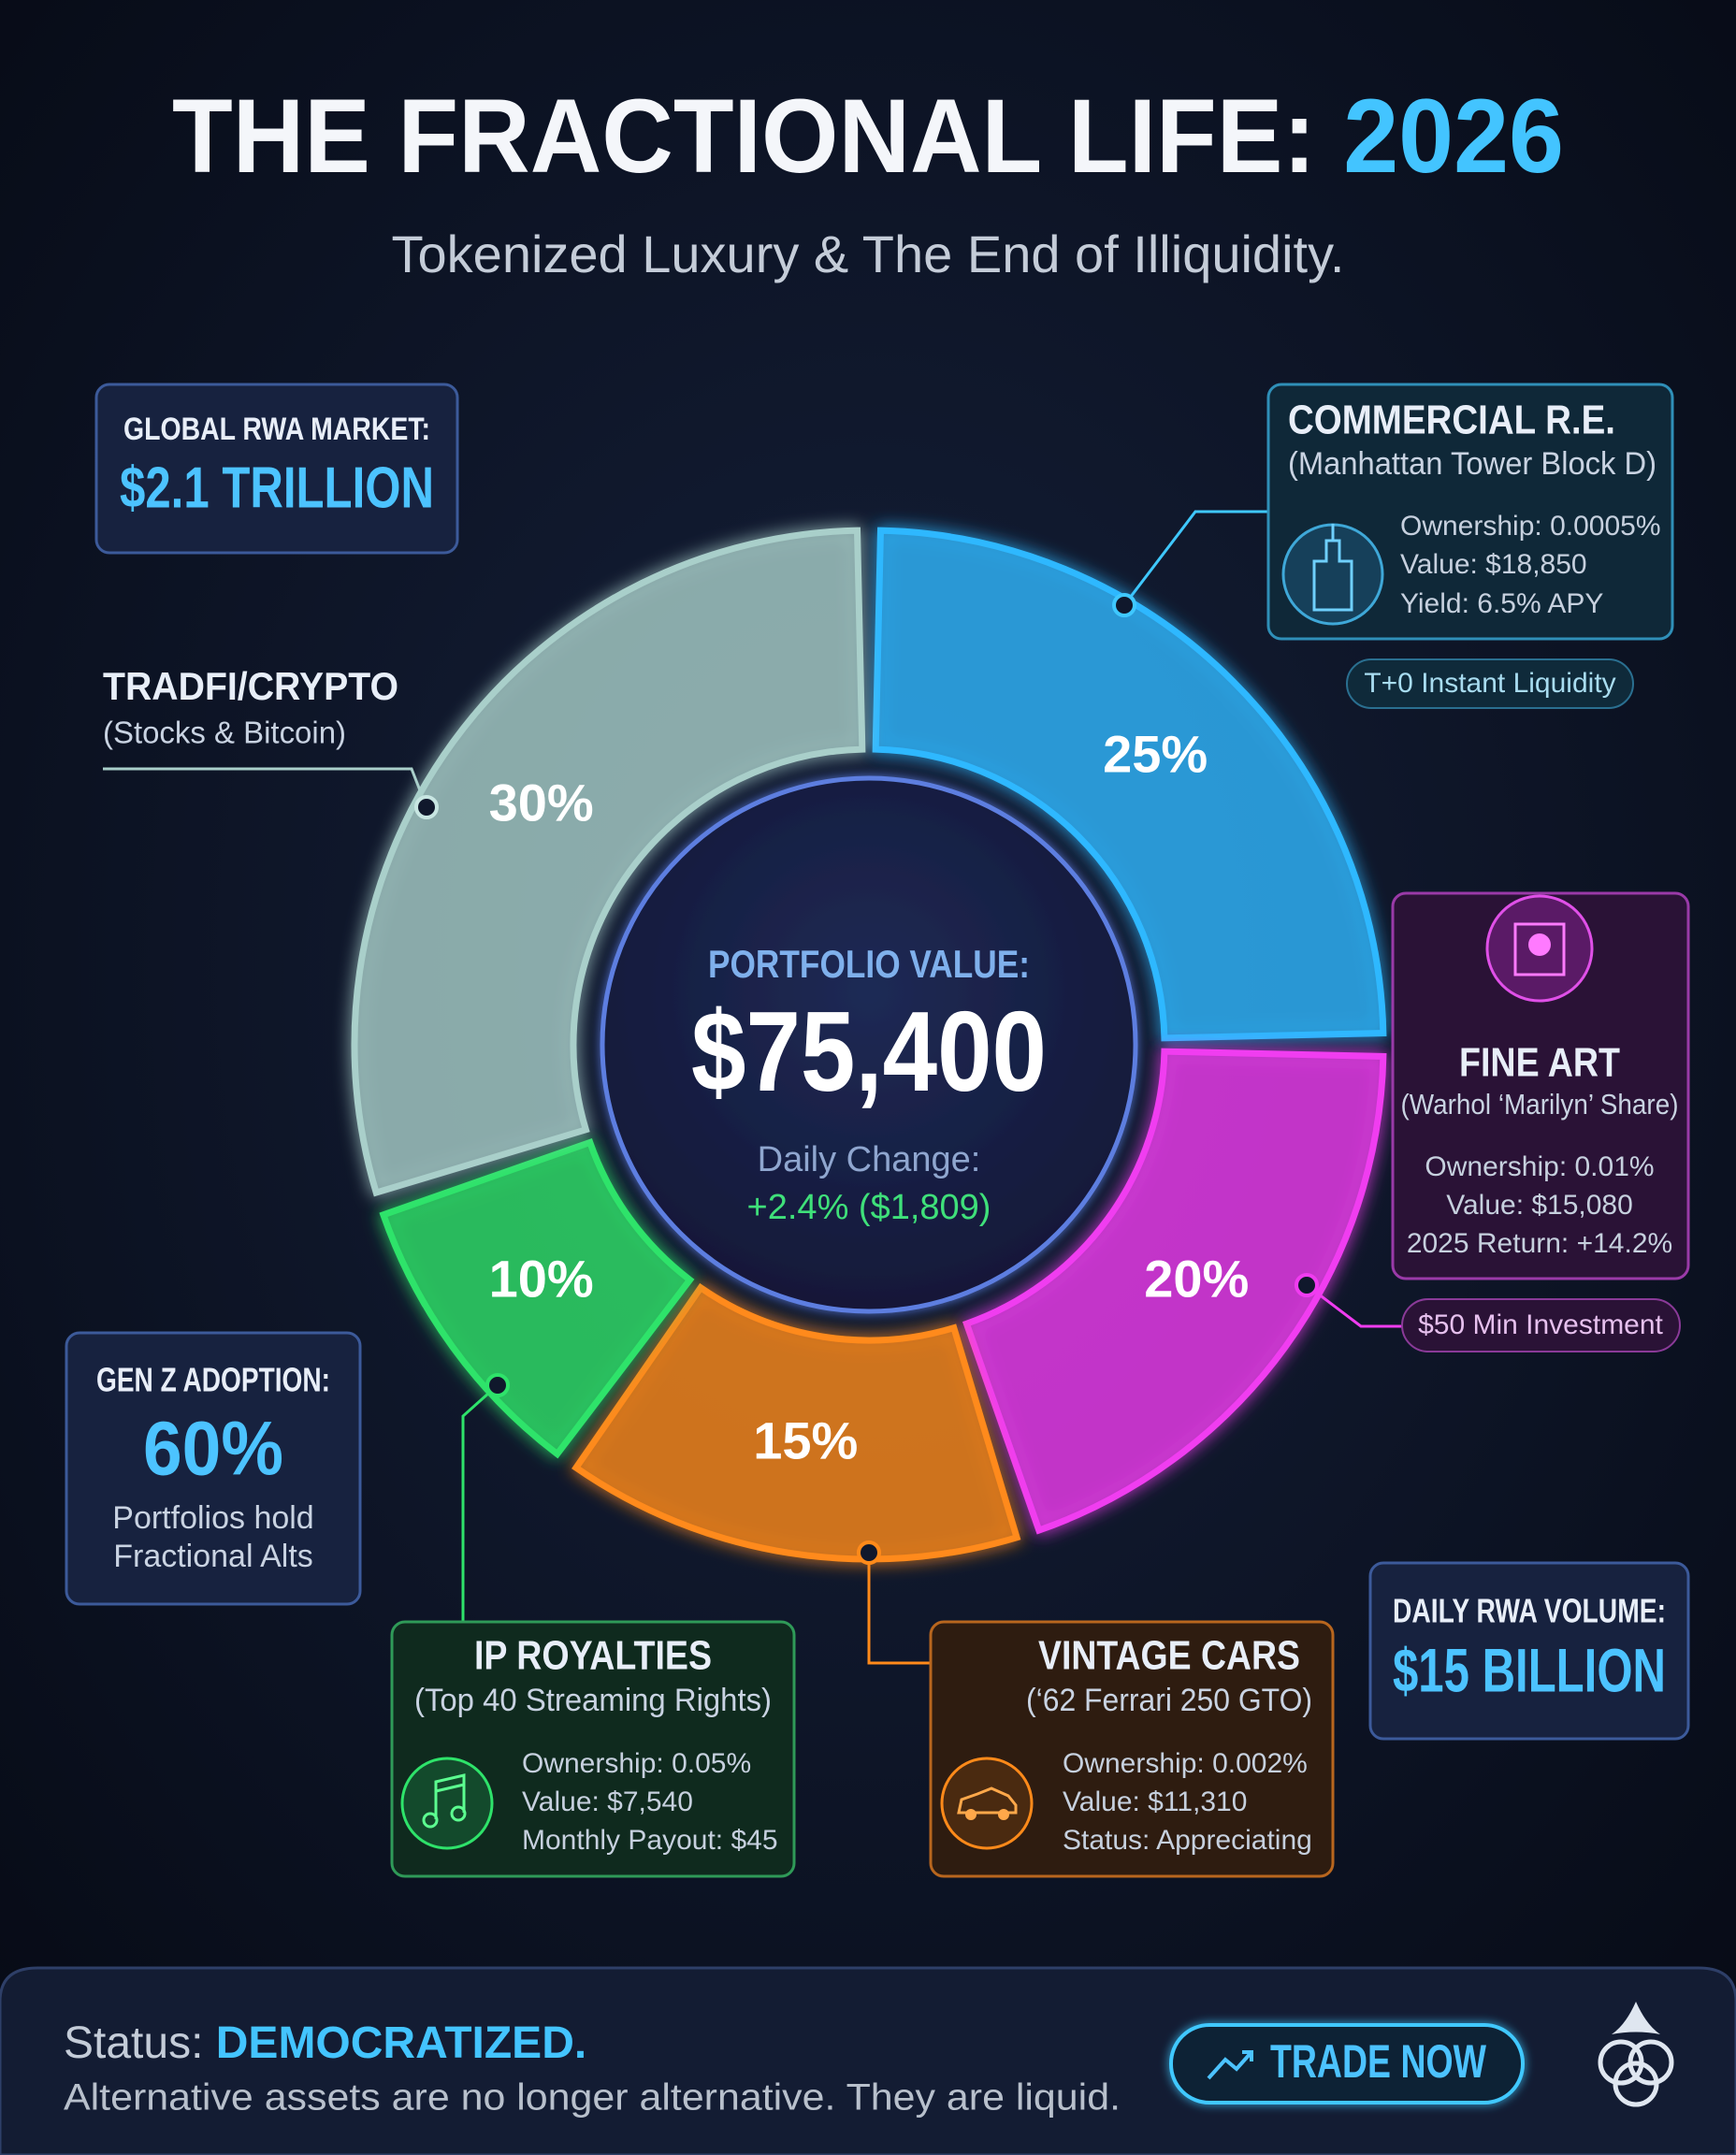 The height and width of the screenshot is (2155, 1736). I want to click on button-icon, so click(1230, 2065).